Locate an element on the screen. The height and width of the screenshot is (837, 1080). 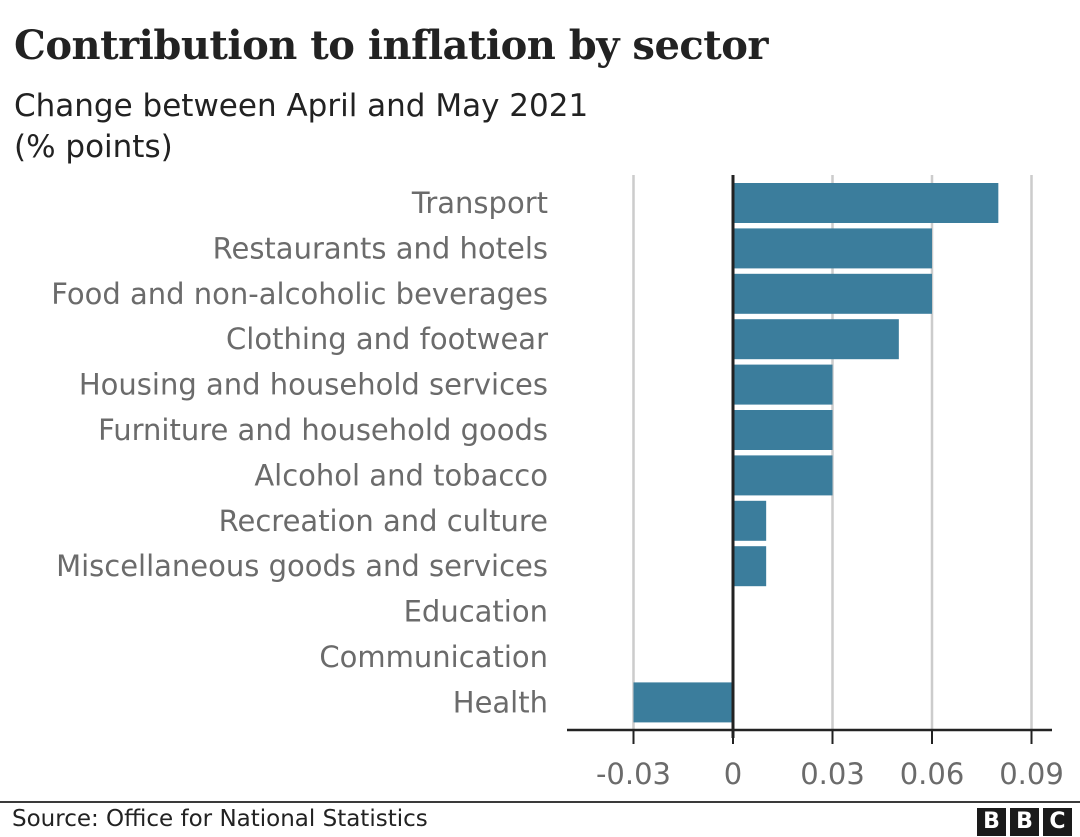
bbc-logo: B B C is located at coordinates (1024, 822).